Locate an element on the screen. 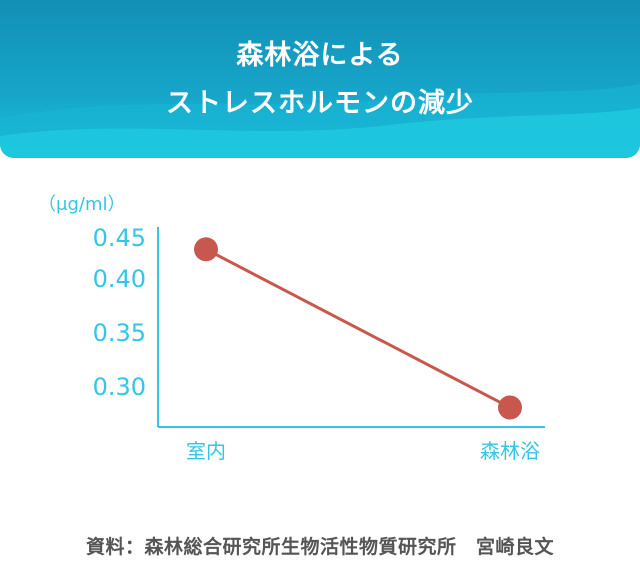 The image size is (640, 568). wave-decoration is located at coordinates (320, 121).